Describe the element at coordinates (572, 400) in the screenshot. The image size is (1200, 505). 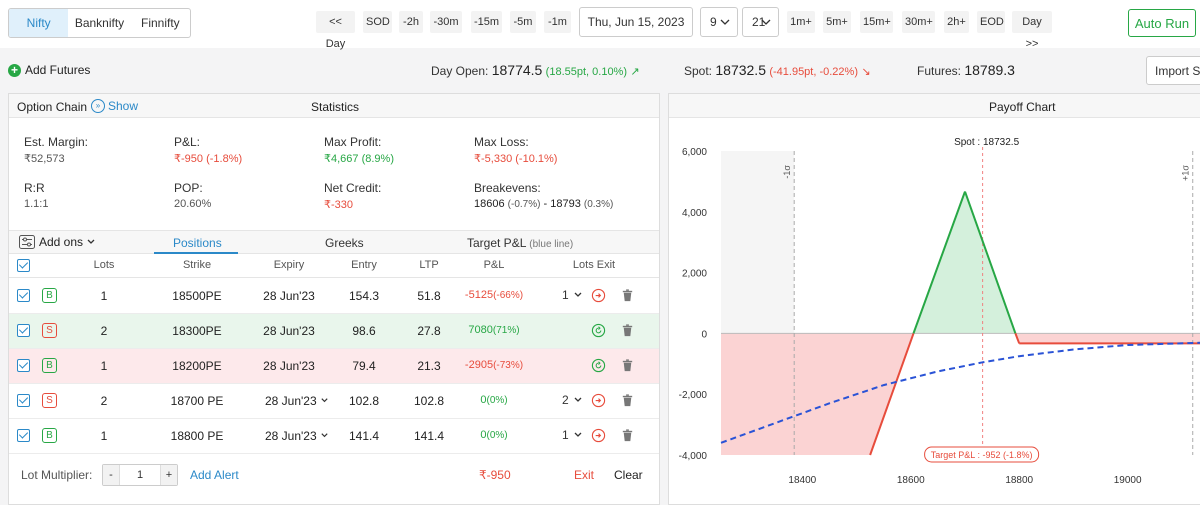
I see `exit-lots-select: 2` at that location.